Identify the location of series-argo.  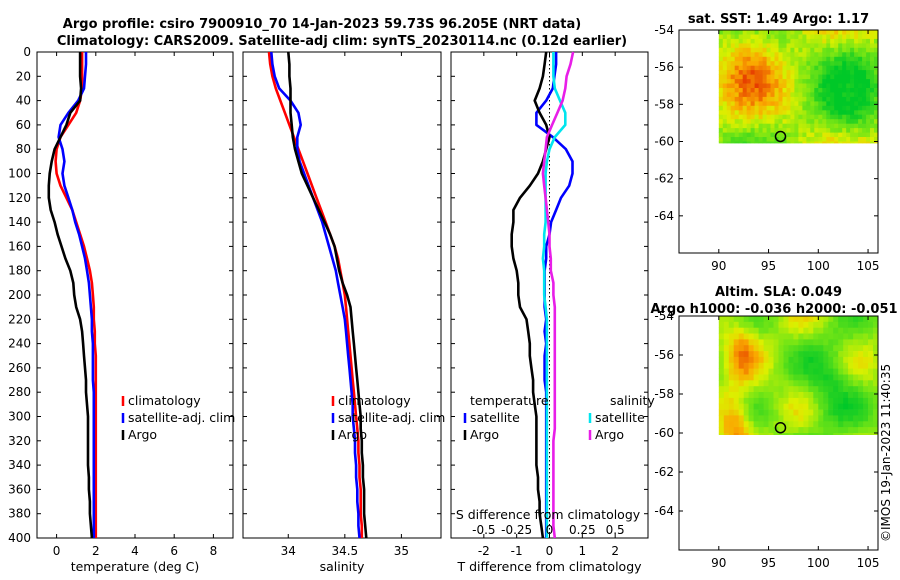
(327, 295).